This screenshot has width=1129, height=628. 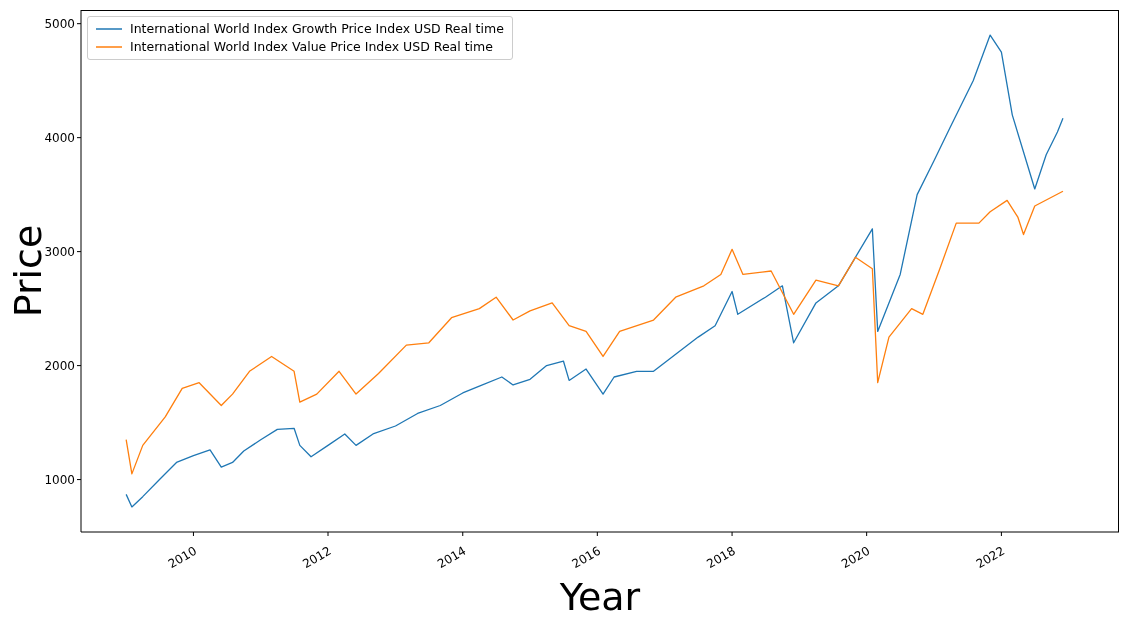 What do you see at coordinates (59, 137) in the screenshot?
I see `y-tick-label: 4000` at bounding box center [59, 137].